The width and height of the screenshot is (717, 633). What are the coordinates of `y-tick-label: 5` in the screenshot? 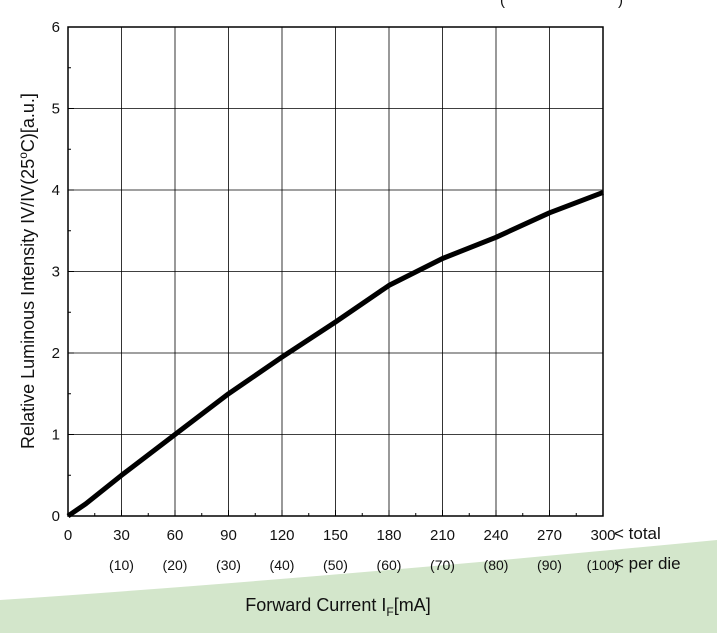 It's located at (56, 109).